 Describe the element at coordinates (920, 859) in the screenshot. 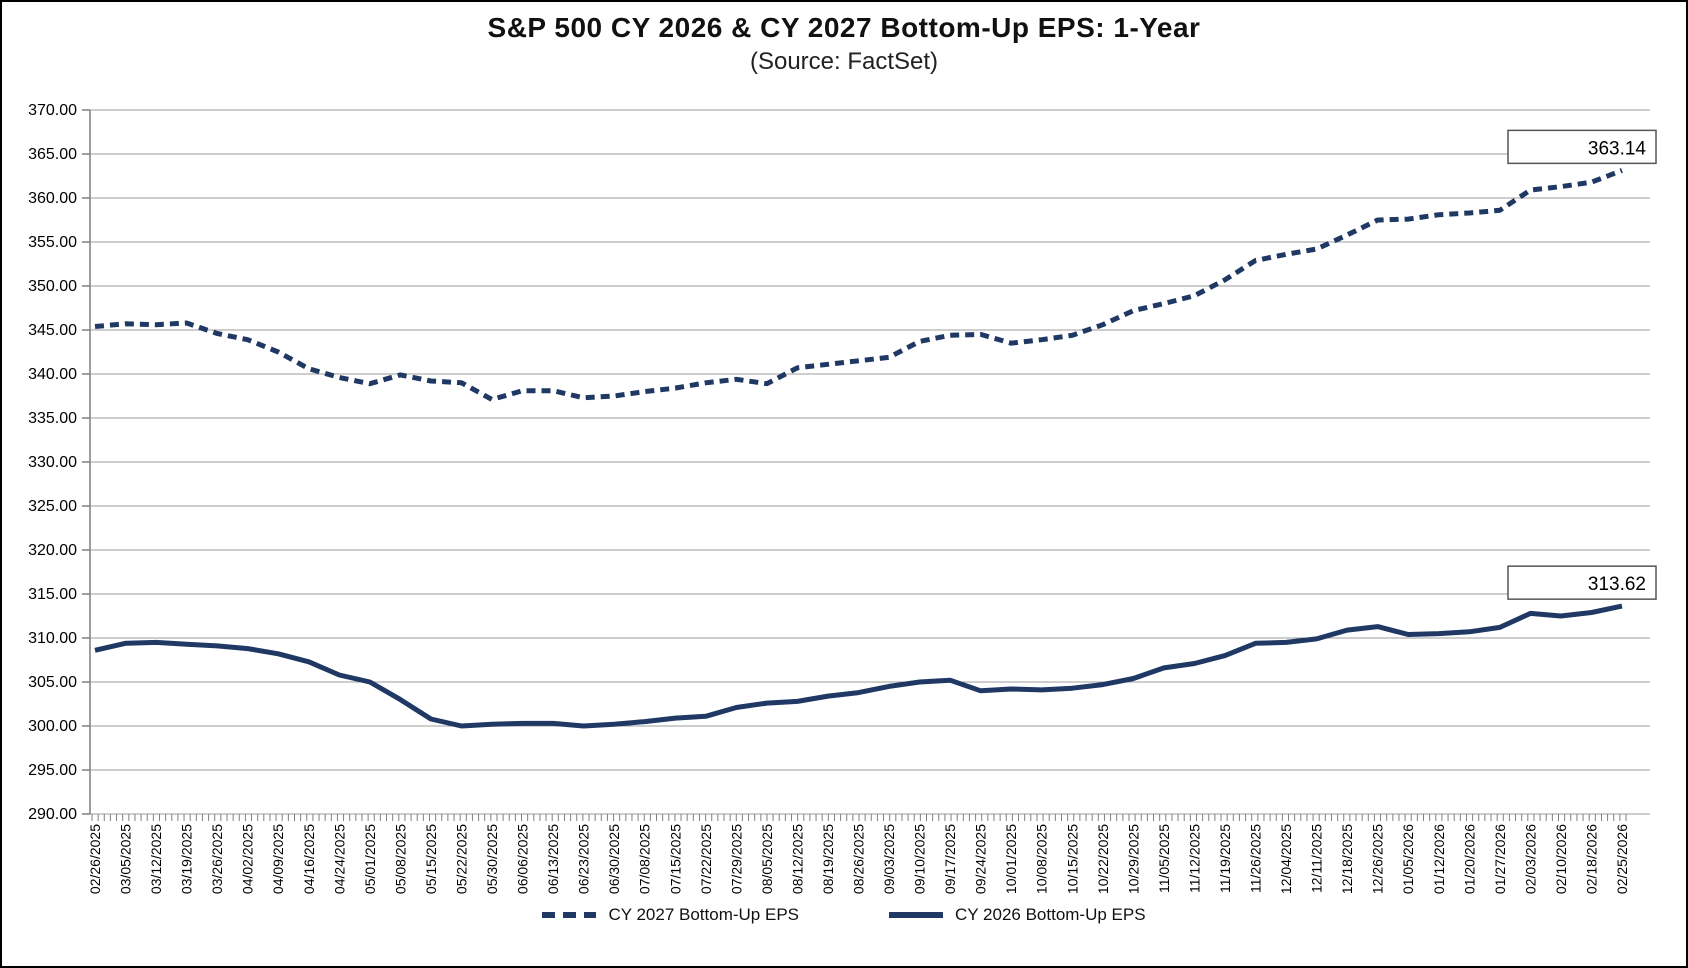

I see `x-axis-label: 09/10/2025` at that location.